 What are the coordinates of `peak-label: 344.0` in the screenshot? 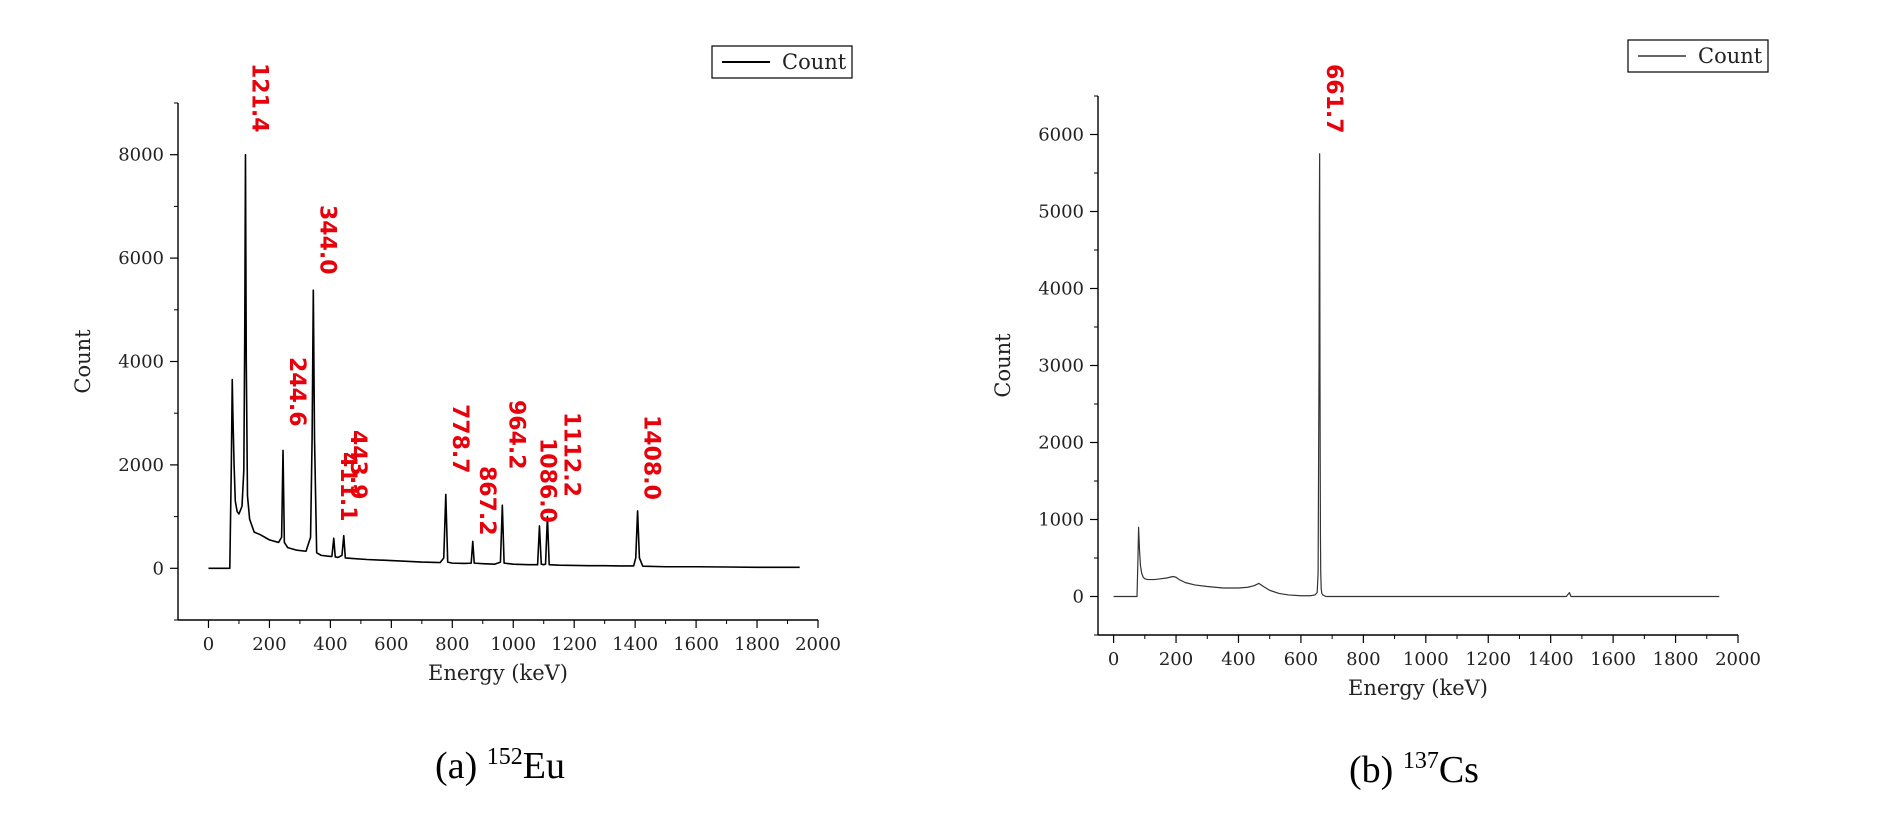 It's located at (326, 240).